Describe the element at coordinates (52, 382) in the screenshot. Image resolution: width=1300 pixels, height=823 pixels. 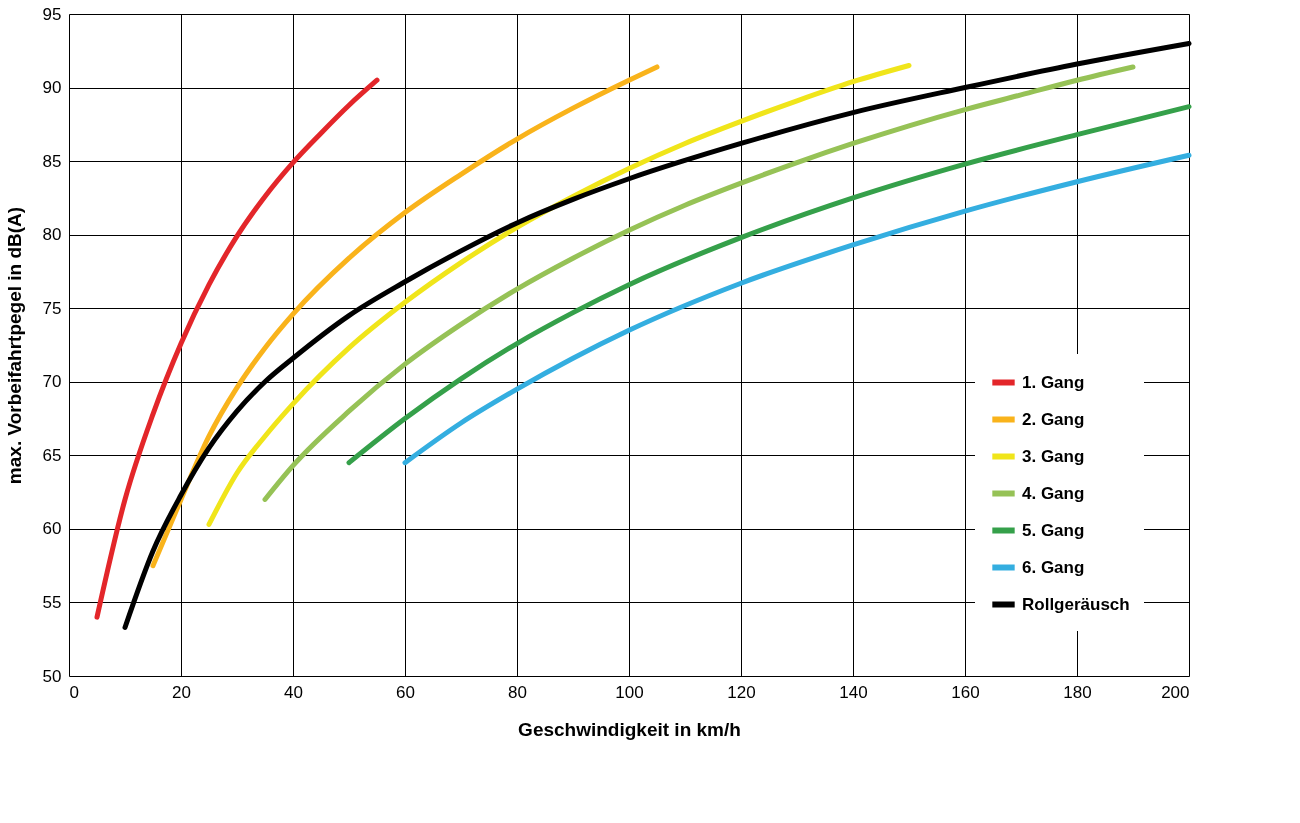
I see `y-tick-label: 70` at that location.